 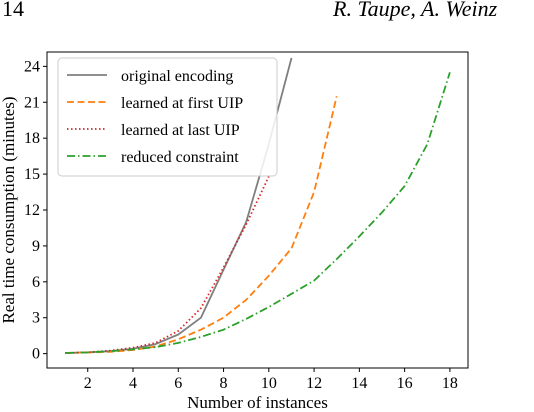 What do you see at coordinates (133, 383) in the screenshot?
I see `x-tick-label: 4` at bounding box center [133, 383].